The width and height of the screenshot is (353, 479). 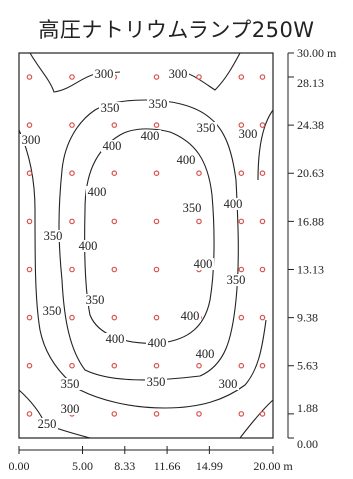 What do you see at coordinates (310, 125) in the screenshot?
I see `y-tick-label: 24.38` at bounding box center [310, 125].